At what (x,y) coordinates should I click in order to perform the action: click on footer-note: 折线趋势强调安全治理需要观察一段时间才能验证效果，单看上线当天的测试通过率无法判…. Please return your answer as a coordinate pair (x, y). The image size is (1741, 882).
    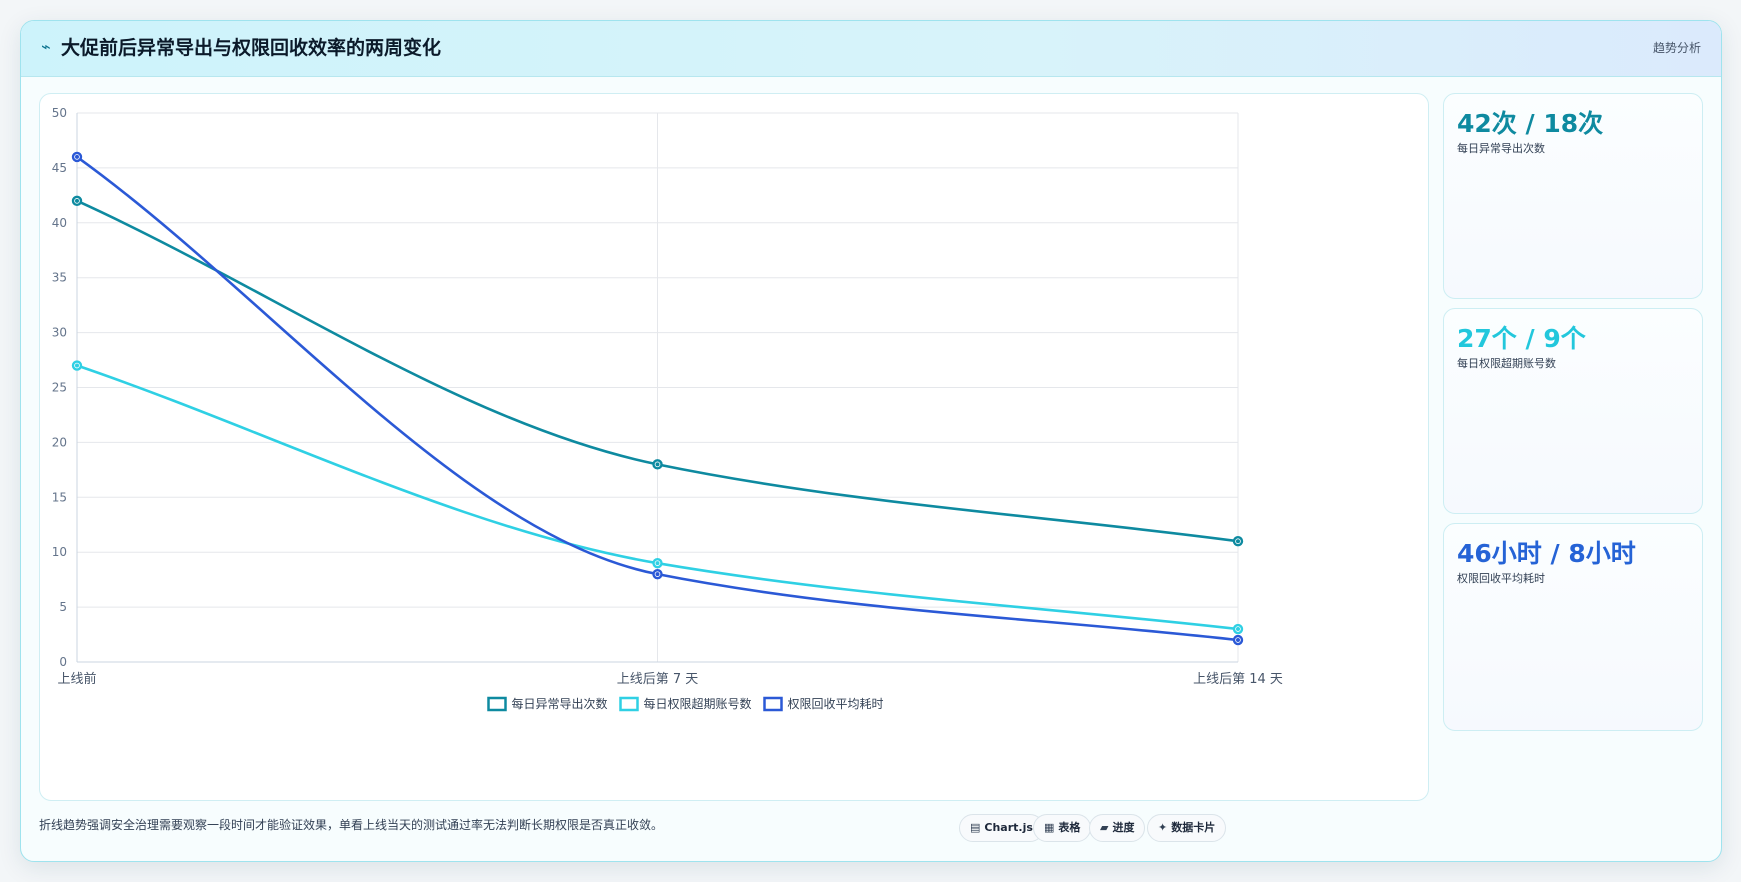
    Looking at the image, I should click on (351, 825).